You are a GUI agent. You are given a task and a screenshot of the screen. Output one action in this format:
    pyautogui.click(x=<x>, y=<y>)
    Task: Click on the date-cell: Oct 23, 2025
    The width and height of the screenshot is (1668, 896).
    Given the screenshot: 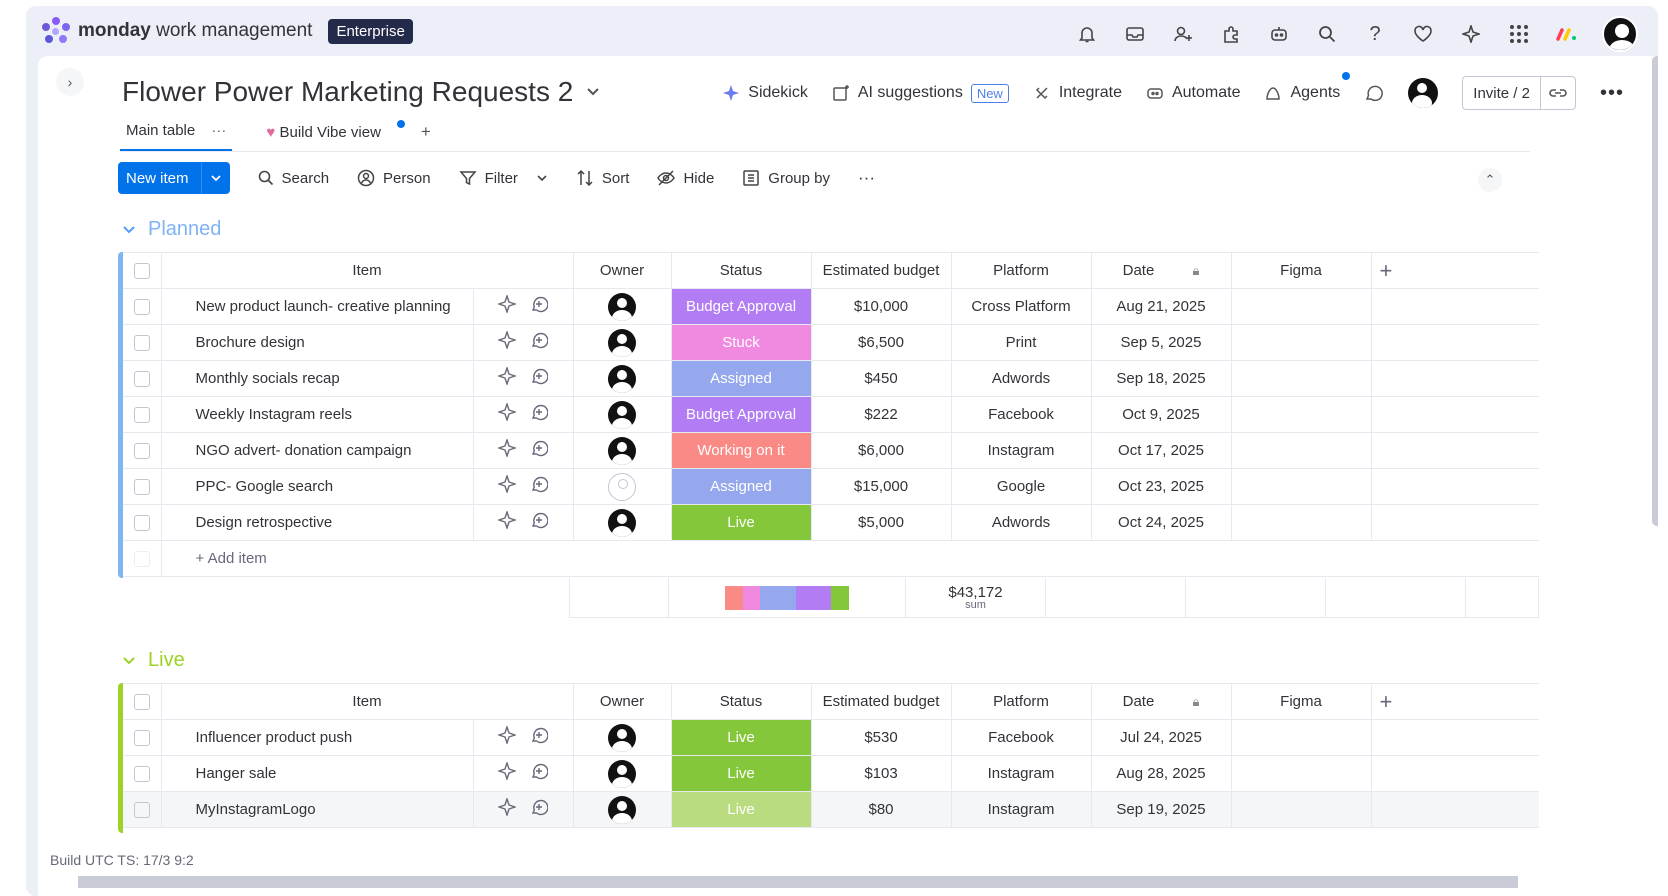 What is the action you would take?
    pyautogui.click(x=1161, y=486)
    